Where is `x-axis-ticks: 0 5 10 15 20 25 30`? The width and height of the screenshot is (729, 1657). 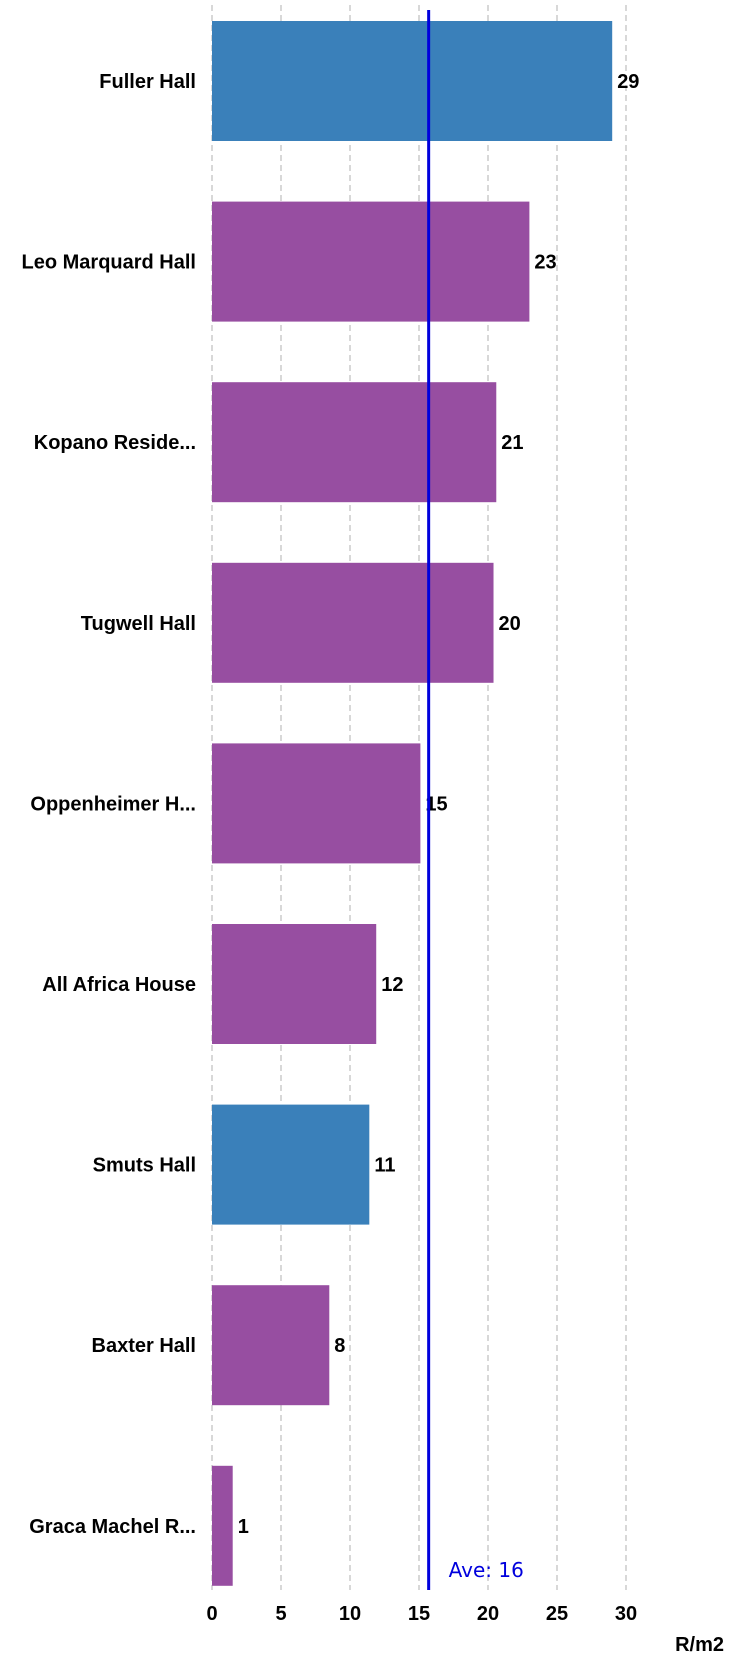 x-axis-ticks: 0 5 10 15 20 25 30 is located at coordinates (421, 1614).